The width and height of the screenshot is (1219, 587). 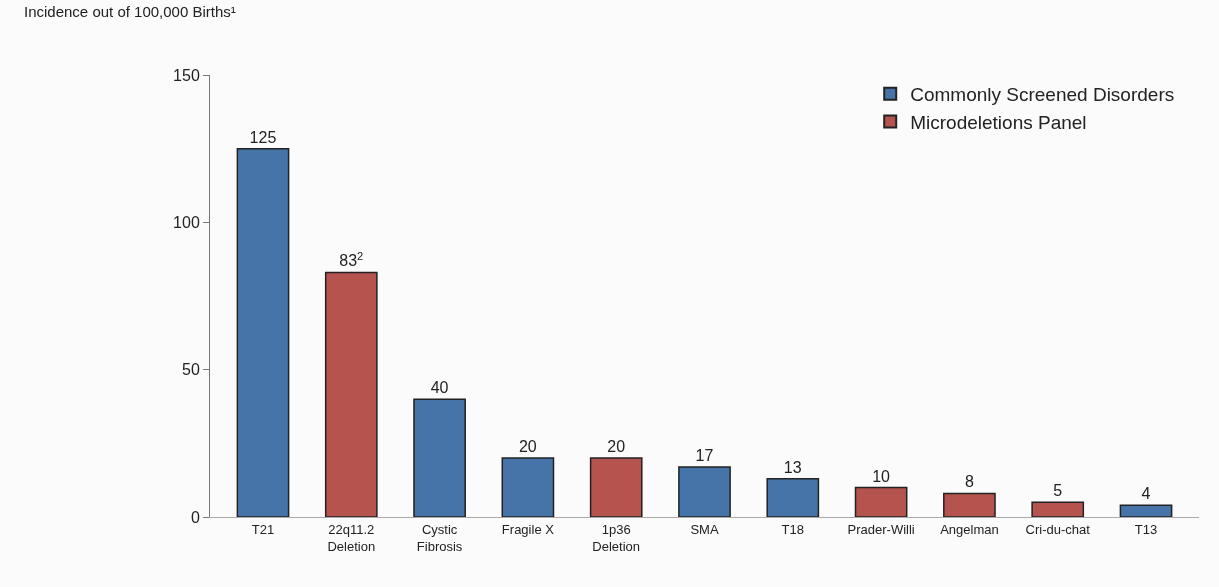 What do you see at coordinates (792, 467) in the screenshot?
I see `data-label: 13` at bounding box center [792, 467].